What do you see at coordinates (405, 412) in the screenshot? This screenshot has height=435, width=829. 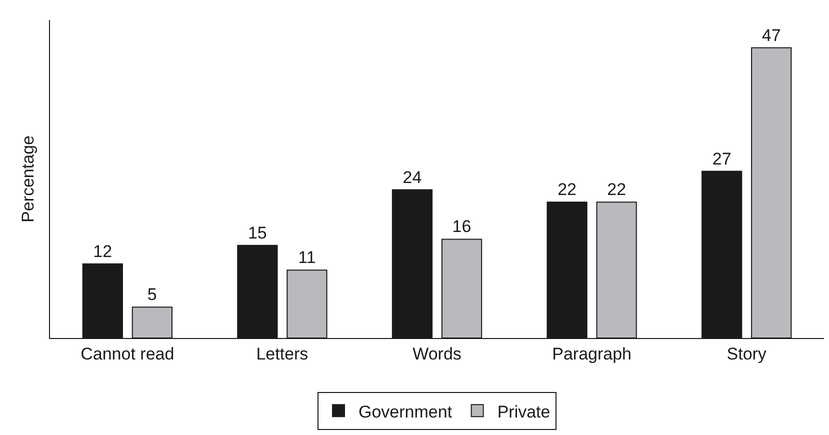 I see `legend-label: Government` at bounding box center [405, 412].